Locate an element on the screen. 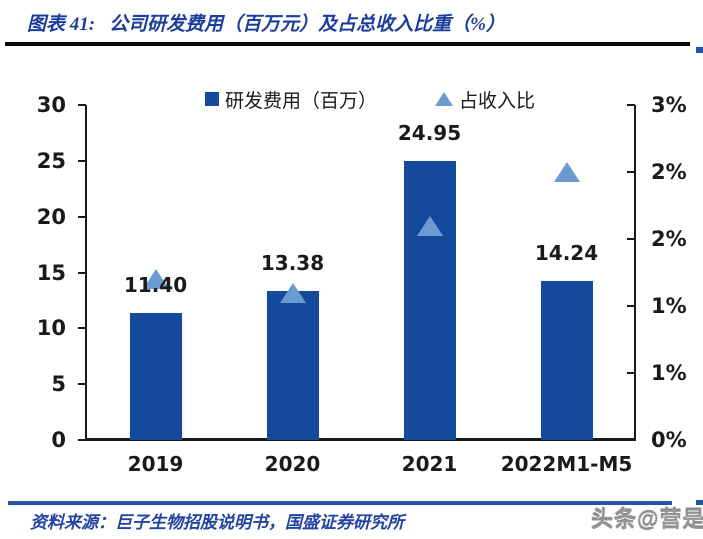 The height and width of the screenshot is (539, 703). bar-data-label: 24.95 is located at coordinates (429, 133).